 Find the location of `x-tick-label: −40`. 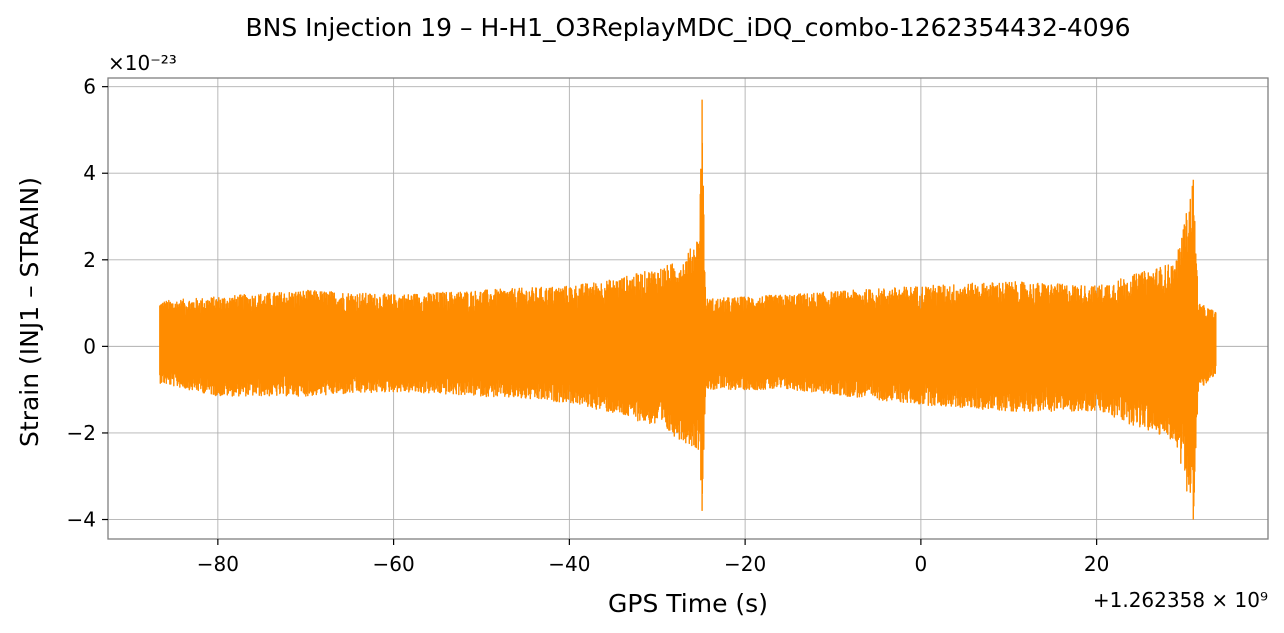

x-tick-label: −40 is located at coordinates (569, 564).